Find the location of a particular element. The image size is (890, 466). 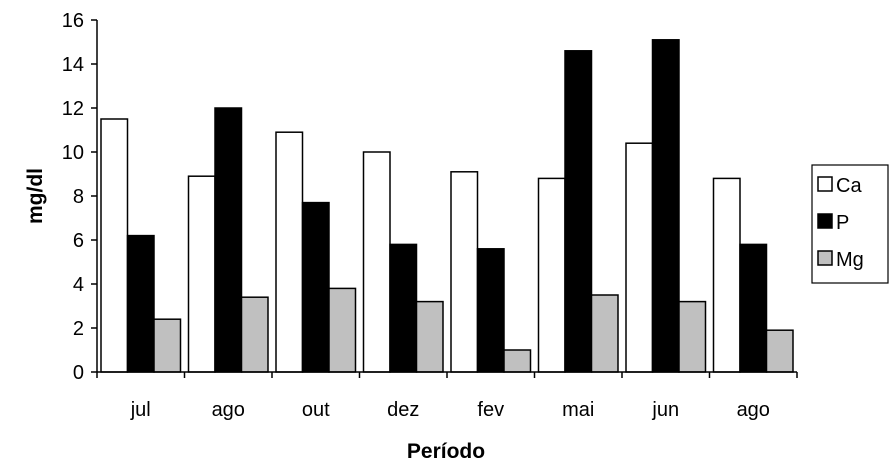

legend-label-ca: Ca is located at coordinates (849, 186).